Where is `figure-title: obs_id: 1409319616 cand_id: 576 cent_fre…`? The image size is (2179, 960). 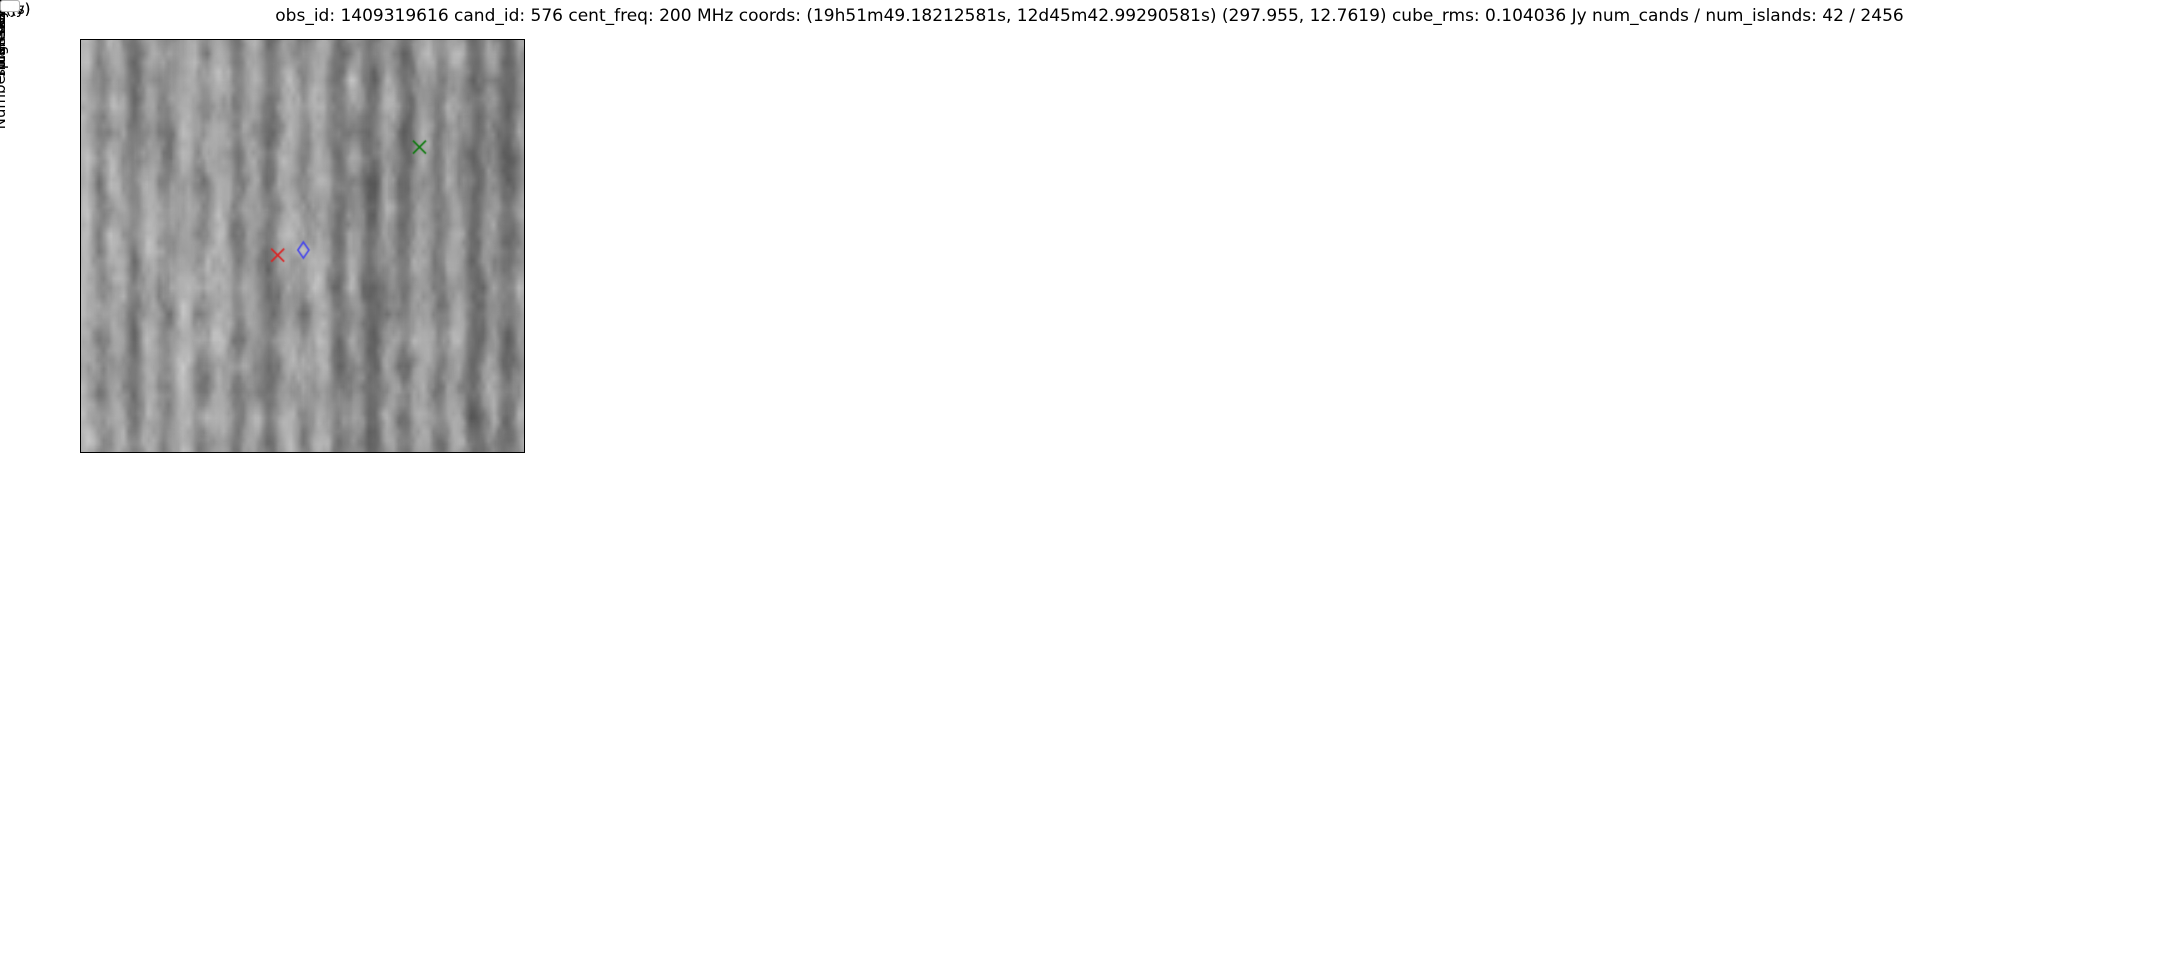
figure-title: obs_id: 1409319616 cand_id: 576 cent_fre… is located at coordinates (1089, 16).